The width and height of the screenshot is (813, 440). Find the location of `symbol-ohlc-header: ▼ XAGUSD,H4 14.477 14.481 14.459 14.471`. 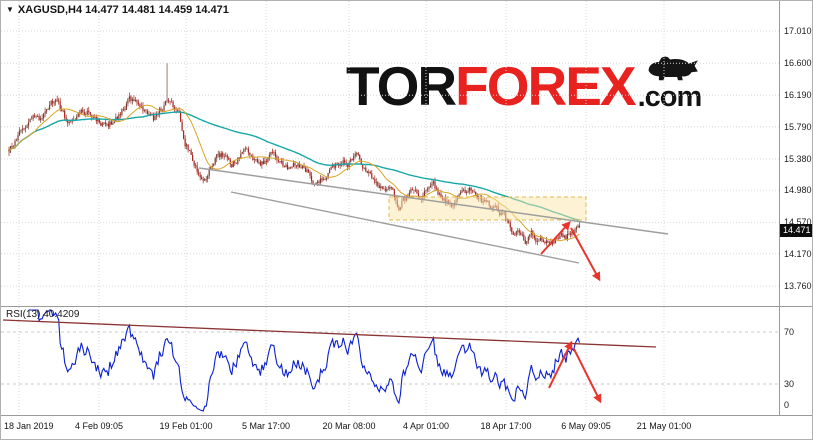

symbol-ohlc-header: ▼ XAGUSD,H4 14.477 14.481 14.459 14.471 is located at coordinates (117, 10).